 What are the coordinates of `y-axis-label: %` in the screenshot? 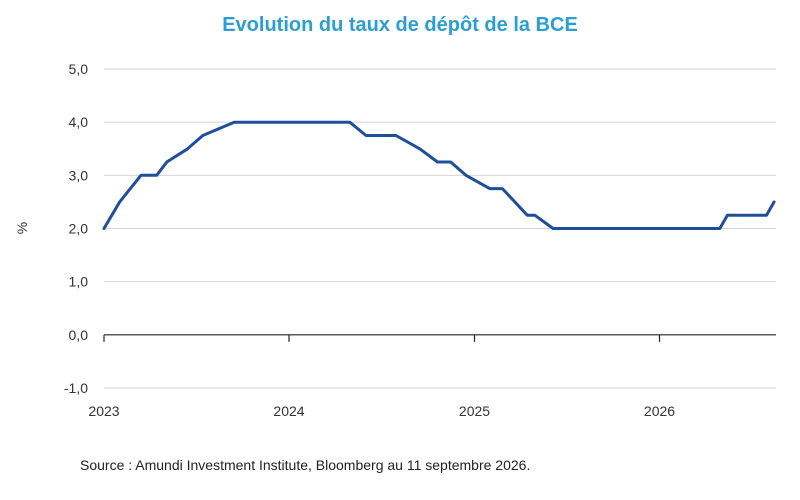 It's located at (22, 228).